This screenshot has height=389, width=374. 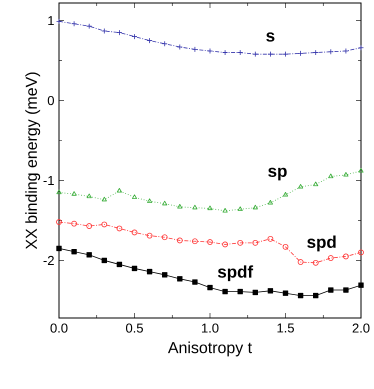 I want to click on y-tick-label: 1, so click(x=51, y=21).